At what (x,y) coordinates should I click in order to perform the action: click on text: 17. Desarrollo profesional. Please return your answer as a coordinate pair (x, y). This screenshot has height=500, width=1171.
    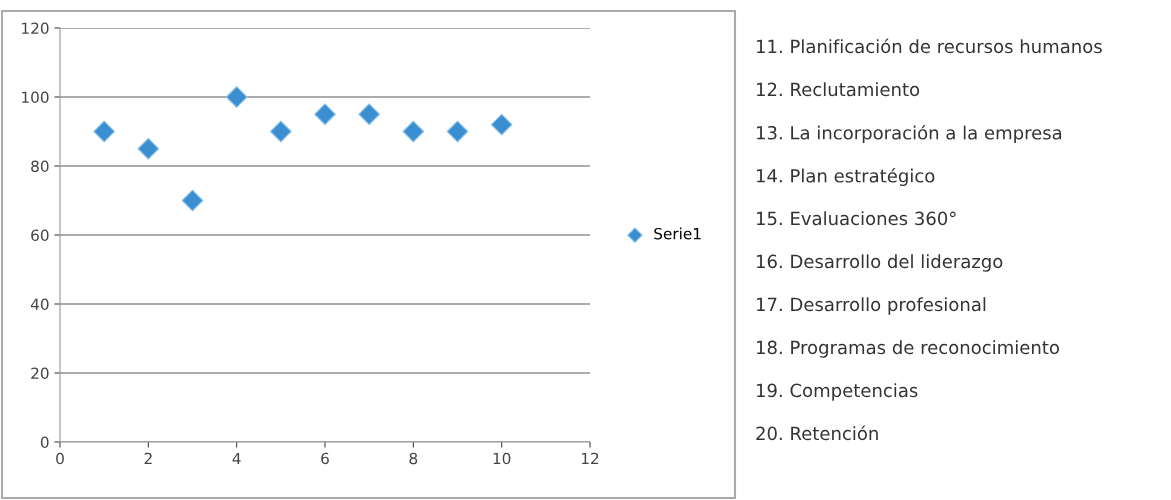
    Looking at the image, I should click on (871, 306).